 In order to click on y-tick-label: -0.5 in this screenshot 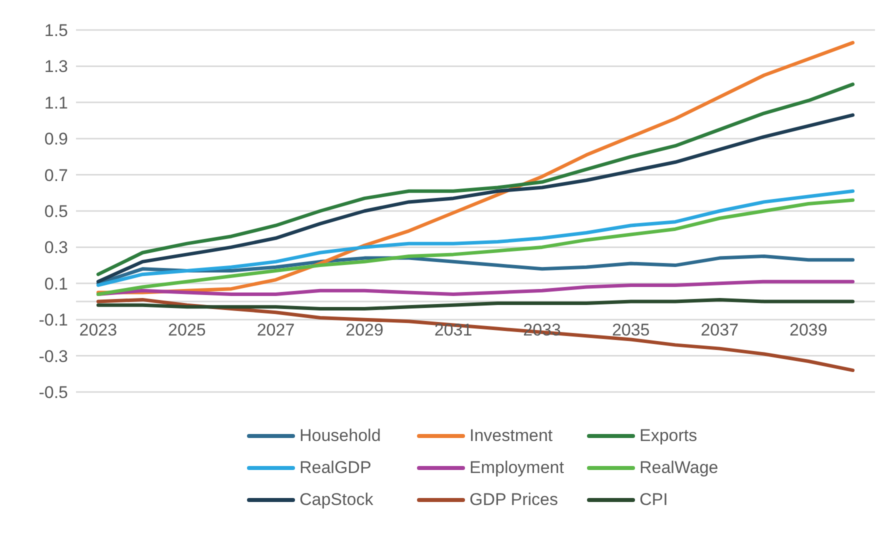, I will do `click(53, 392)`.